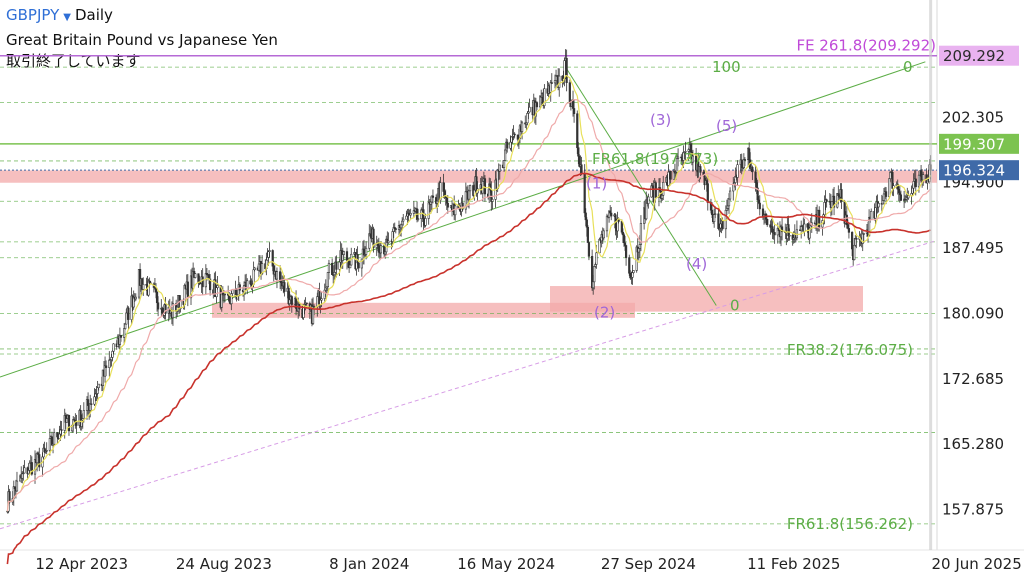 This screenshot has height=576, width=1024. What do you see at coordinates (93, 15) in the screenshot?
I see `interval-label: Daily` at bounding box center [93, 15].